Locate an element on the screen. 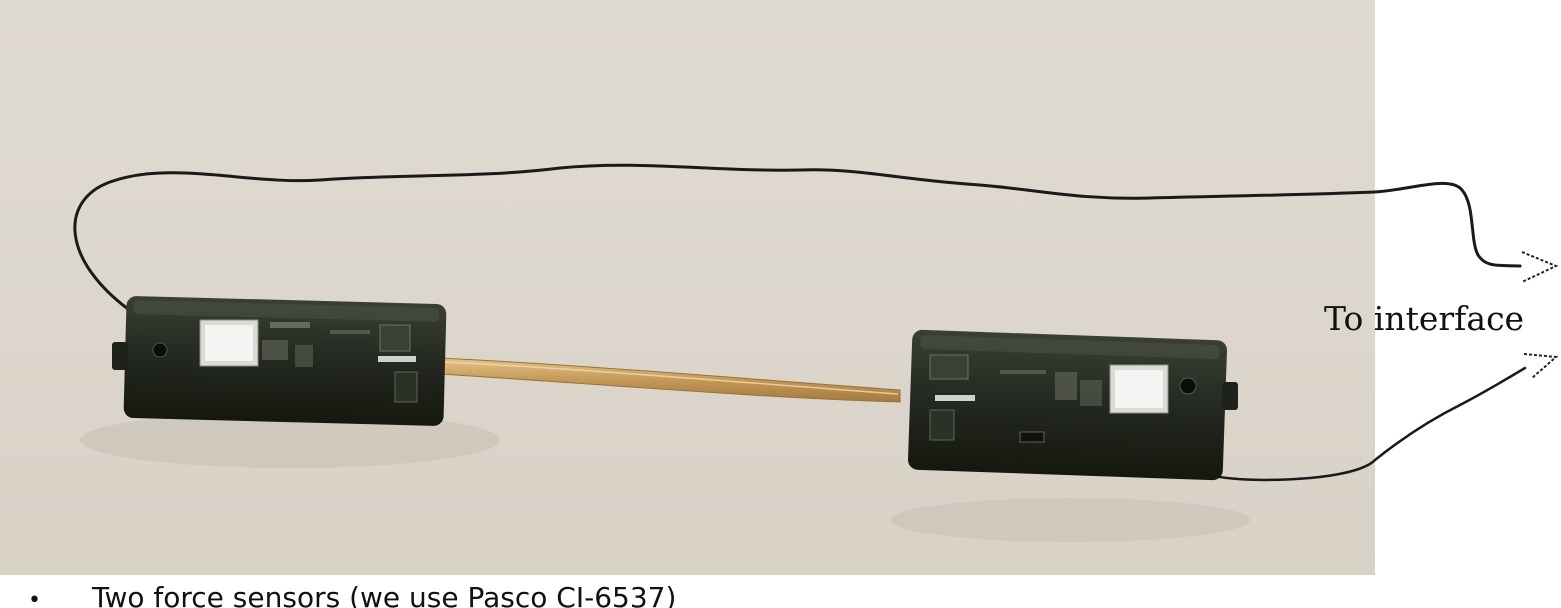 The height and width of the screenshot is (608, 1561). ribbon-highlight is located at coordinates (671, 378).